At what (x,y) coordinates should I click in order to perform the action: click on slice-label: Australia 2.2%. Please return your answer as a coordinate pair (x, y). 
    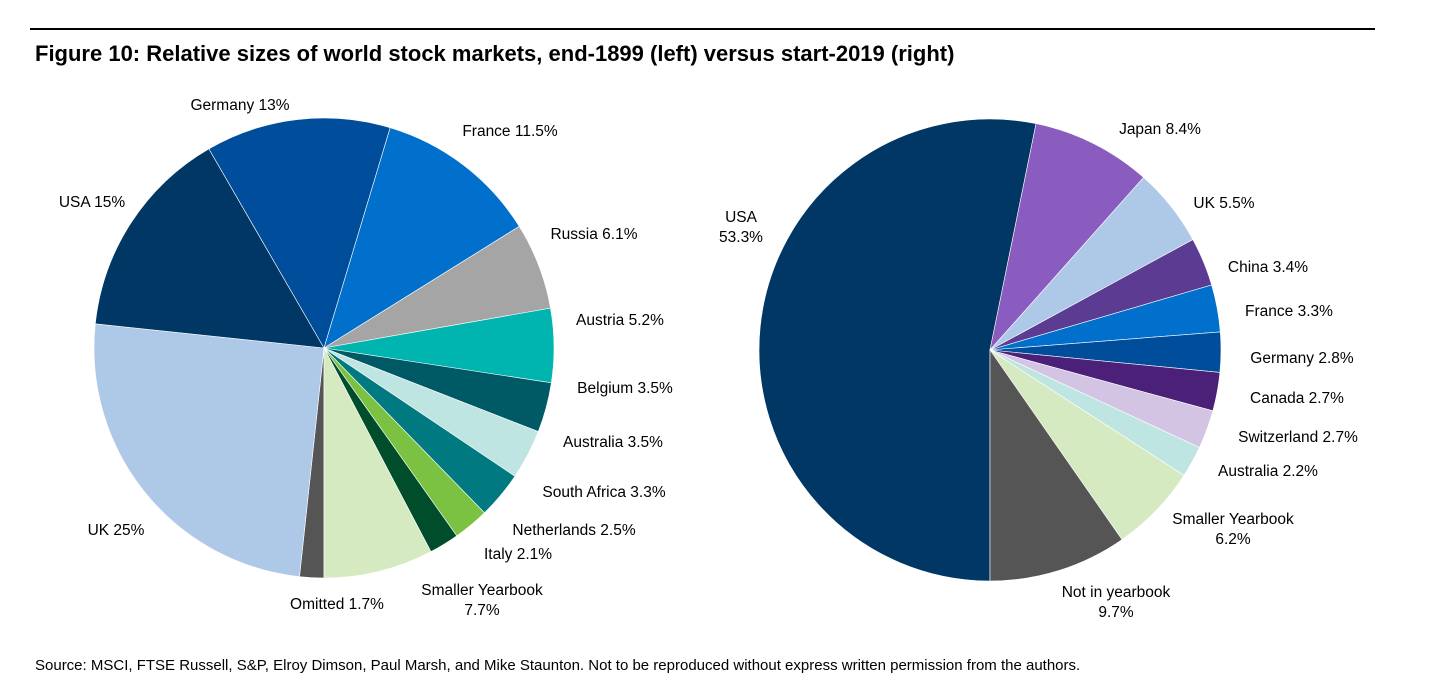
    Looking at the image, I should click on (1268, 471).